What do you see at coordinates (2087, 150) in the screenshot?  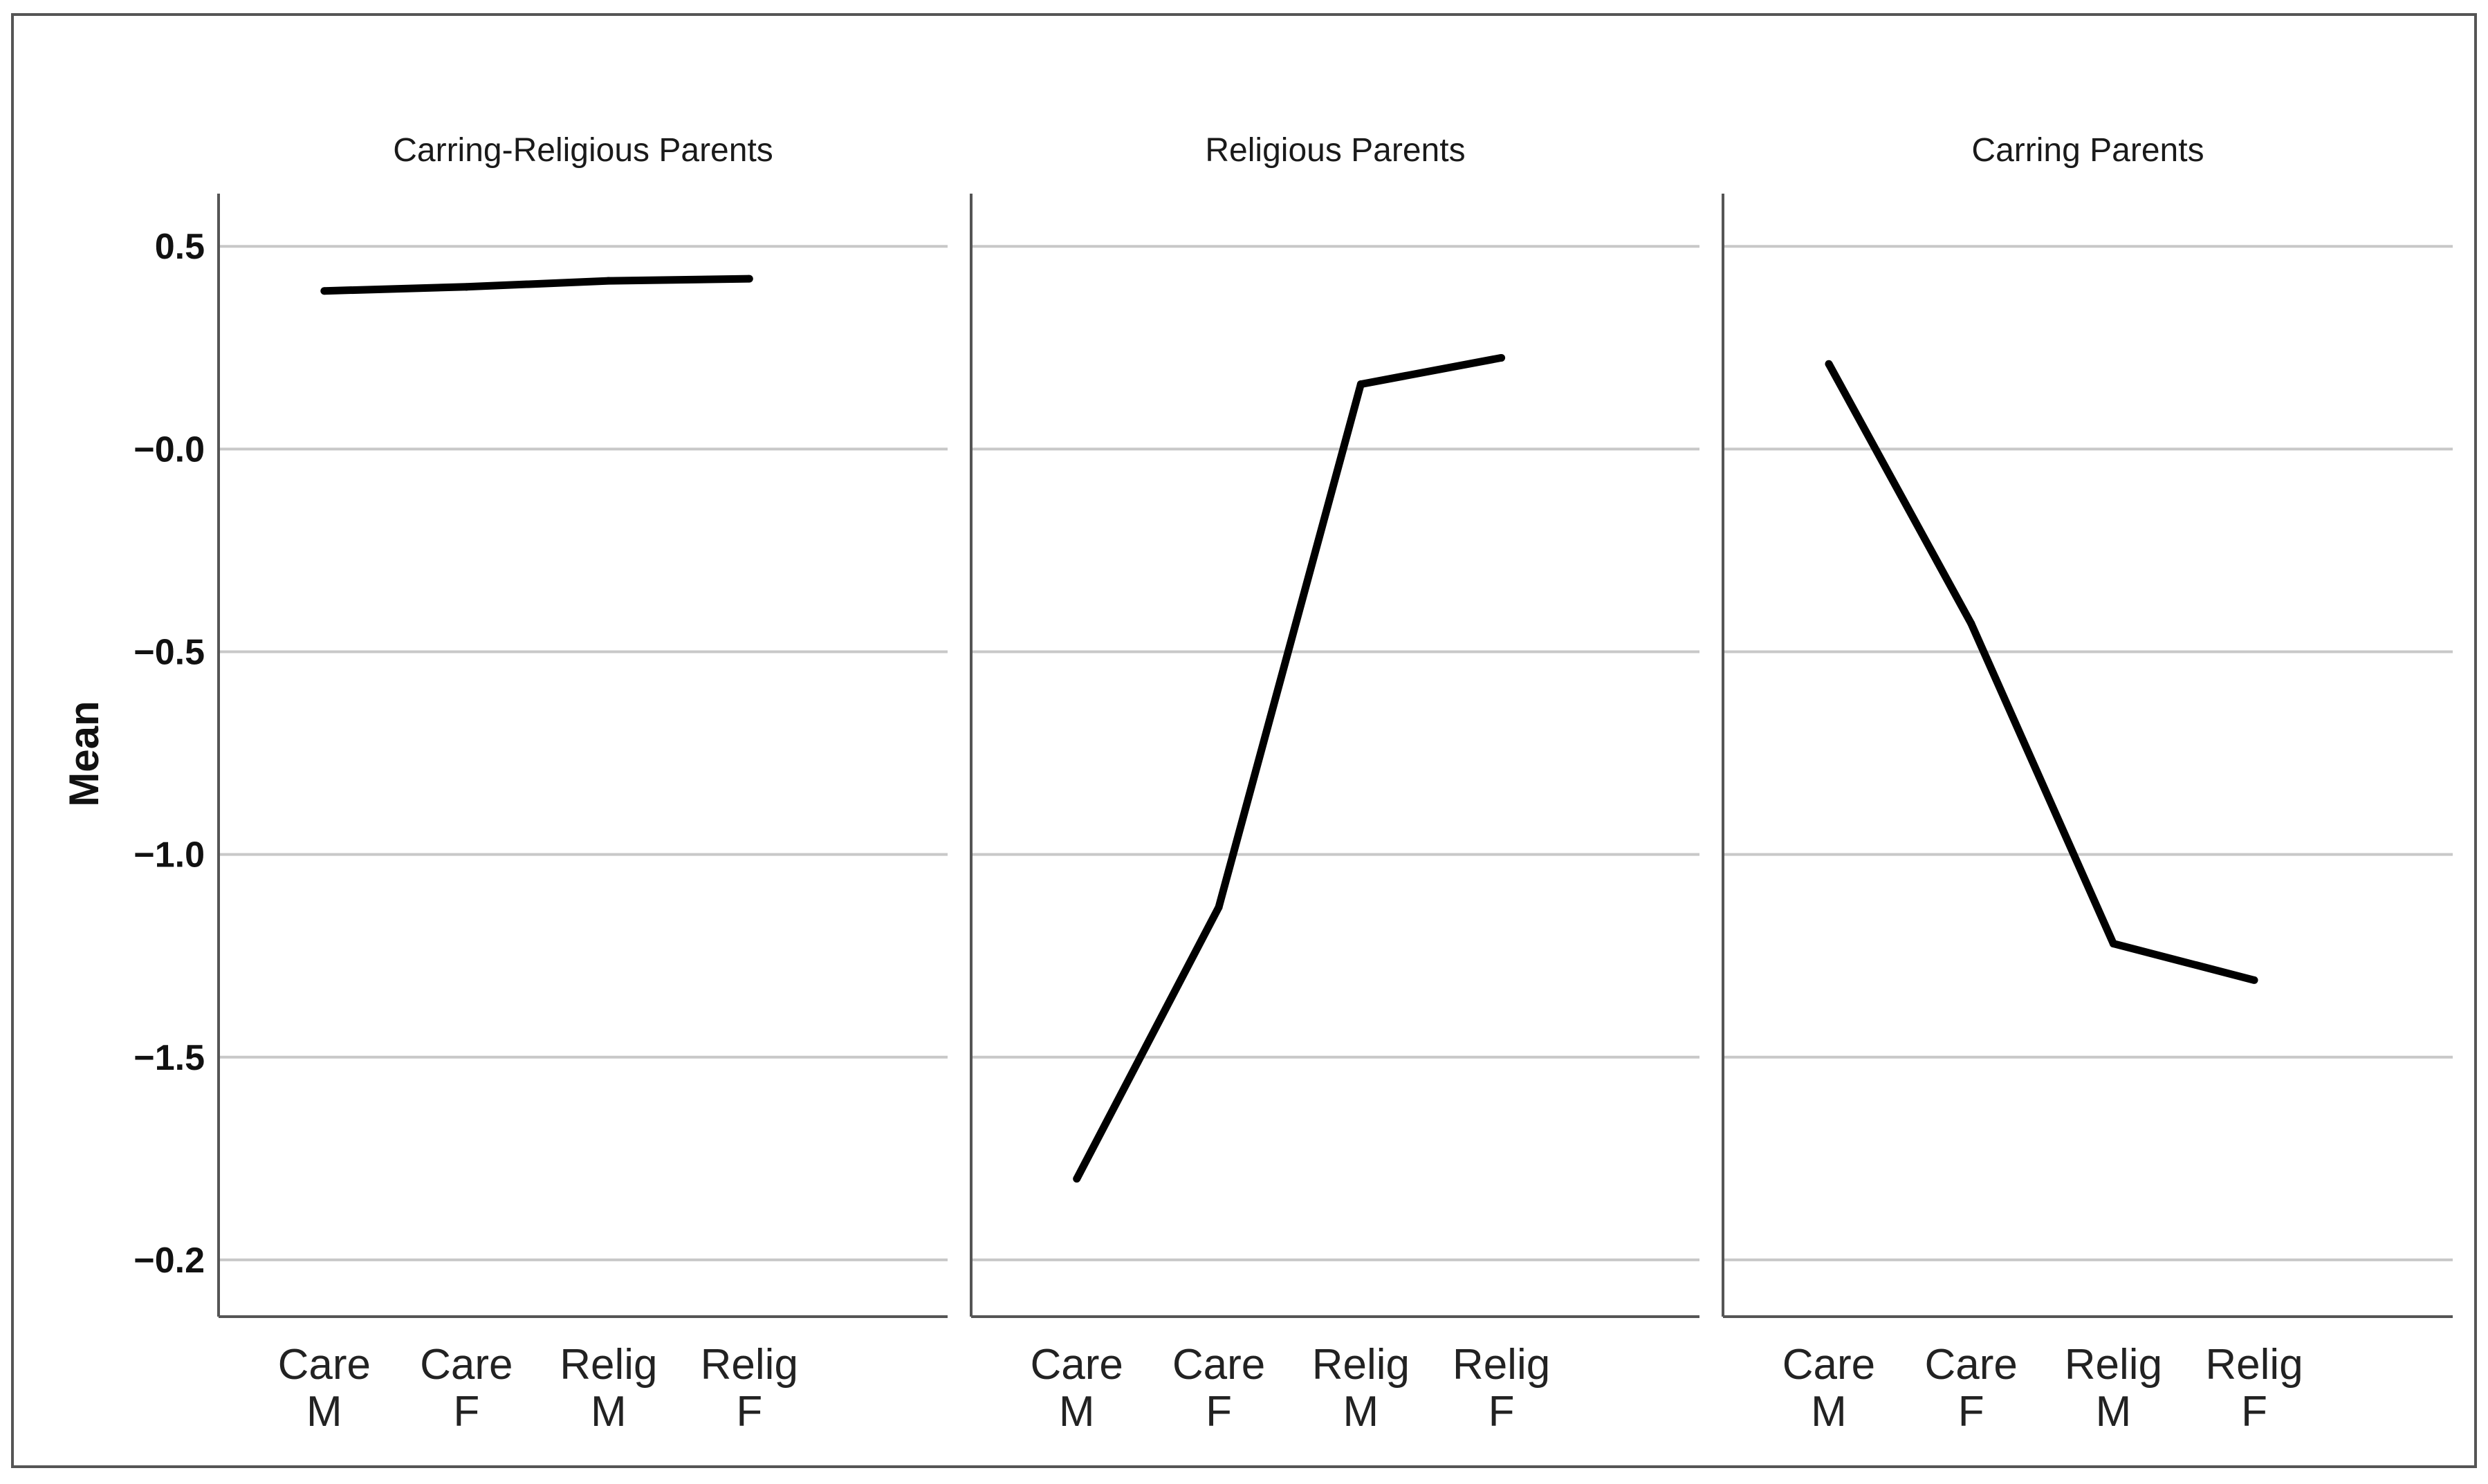 I see `panel-title: Carring Parents` at bounding box center [2087, 150].